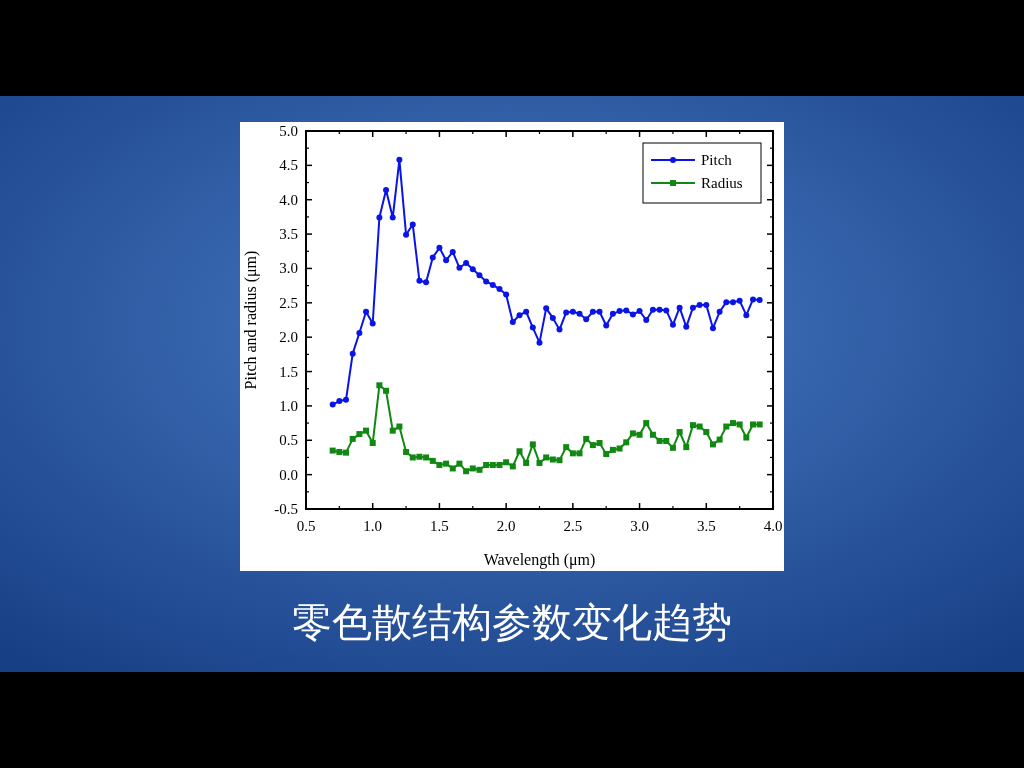  What do you see at coordinates (773, 526) in the screenshot?
I see `x-tick-label: 4.0` at bounding box center [773, 526].